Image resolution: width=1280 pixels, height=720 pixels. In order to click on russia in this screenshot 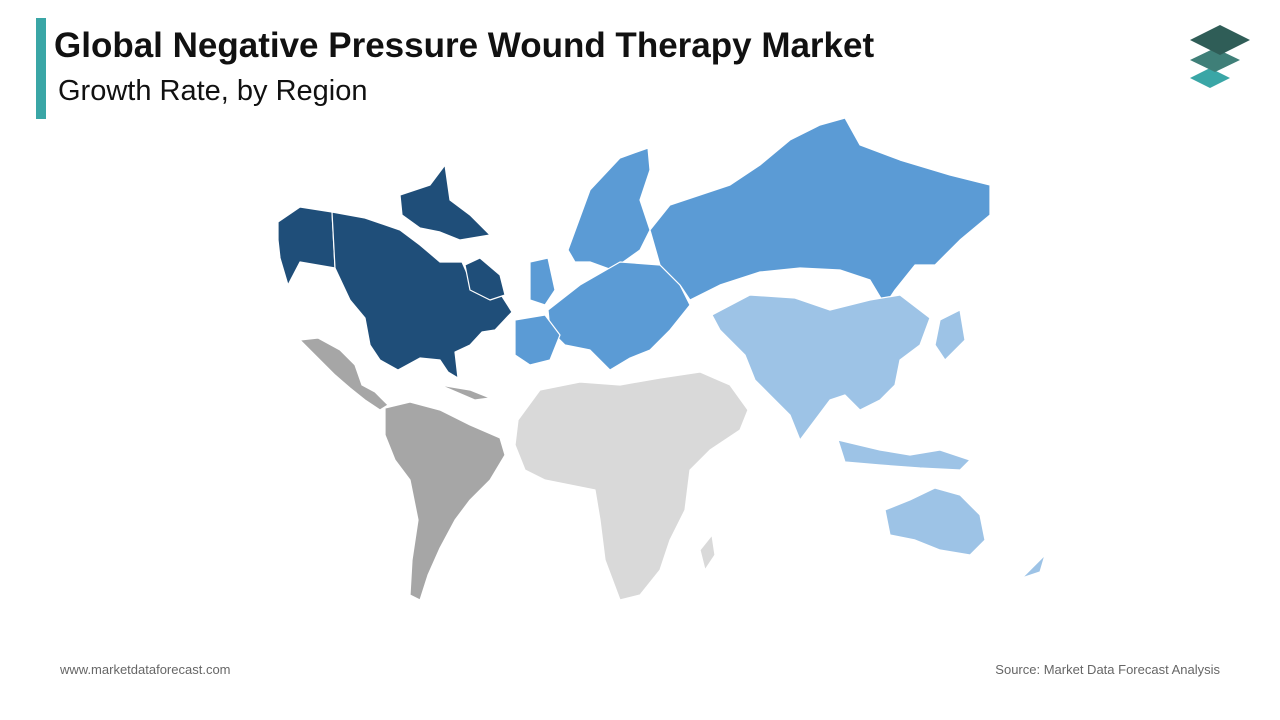, I will do `click(820, 211)`.